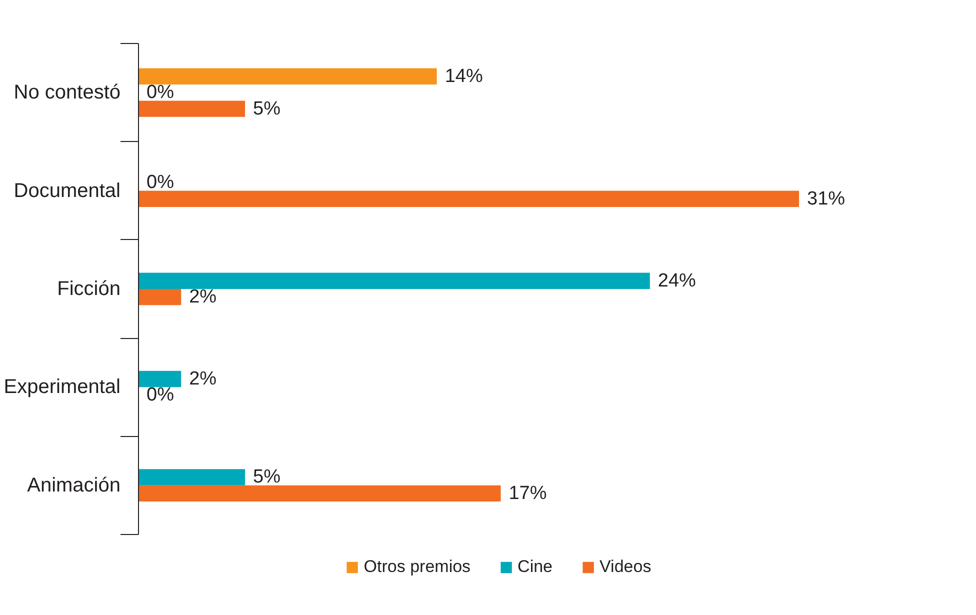 The image size is (976, 615). I want to click on y-tick-label: Ficción, so click(89, 289).